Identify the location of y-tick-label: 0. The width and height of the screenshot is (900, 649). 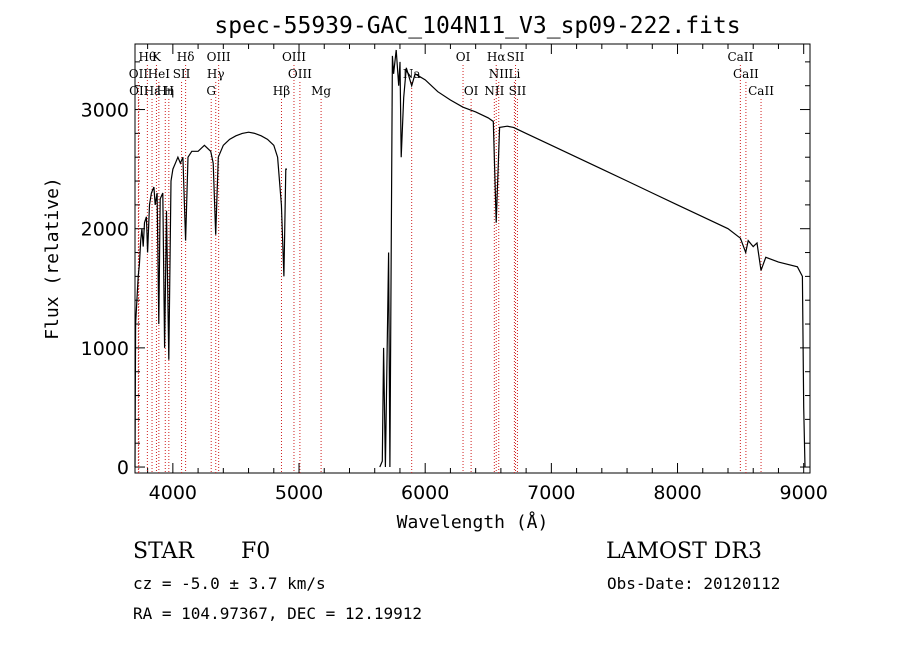
(123, 468).